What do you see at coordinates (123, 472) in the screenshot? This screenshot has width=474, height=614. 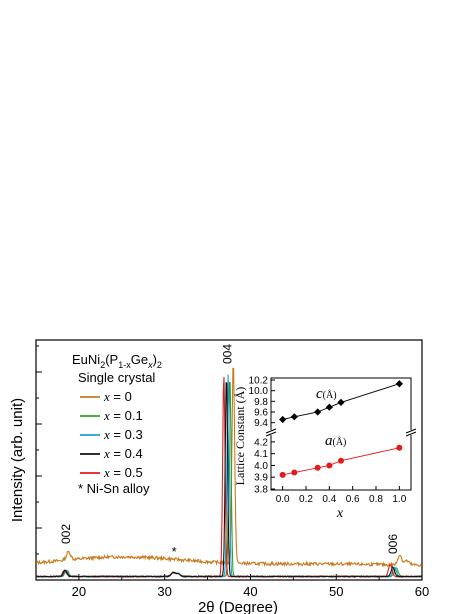 I see `legend-entry: x = 0.5` at bounding box center [123, 472].